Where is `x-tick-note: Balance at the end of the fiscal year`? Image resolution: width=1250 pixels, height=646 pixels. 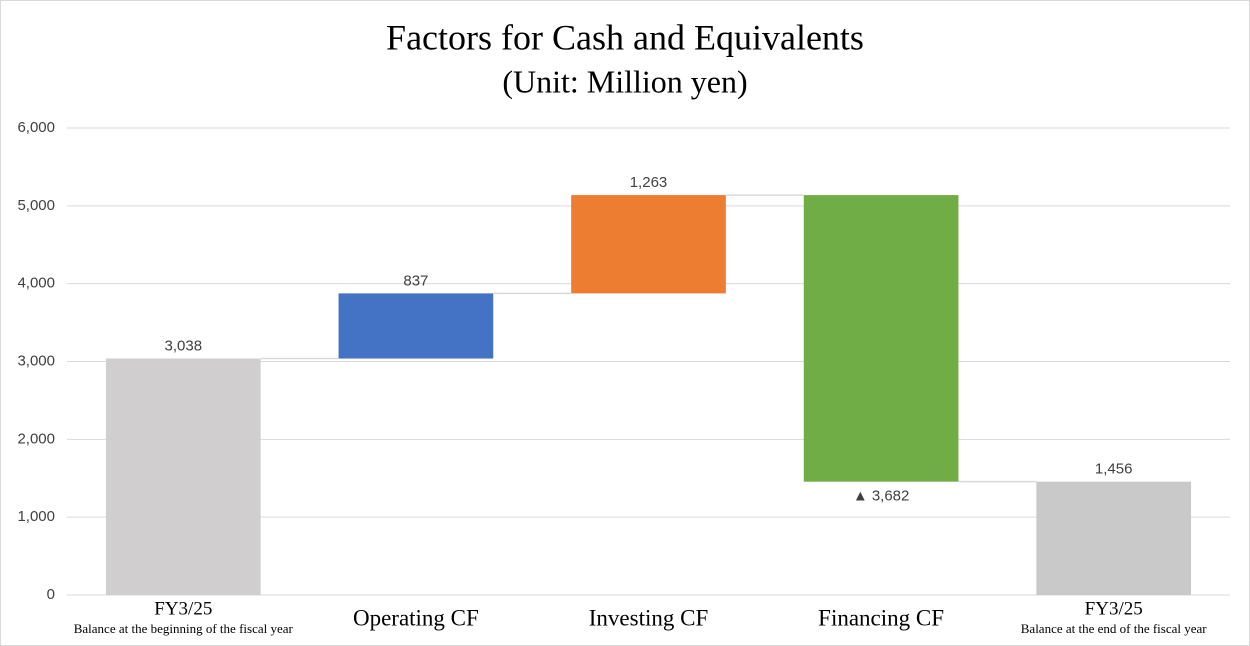 x-tick-note: Balance at the end of the fiscal year is located at coordinates (1114, 628).